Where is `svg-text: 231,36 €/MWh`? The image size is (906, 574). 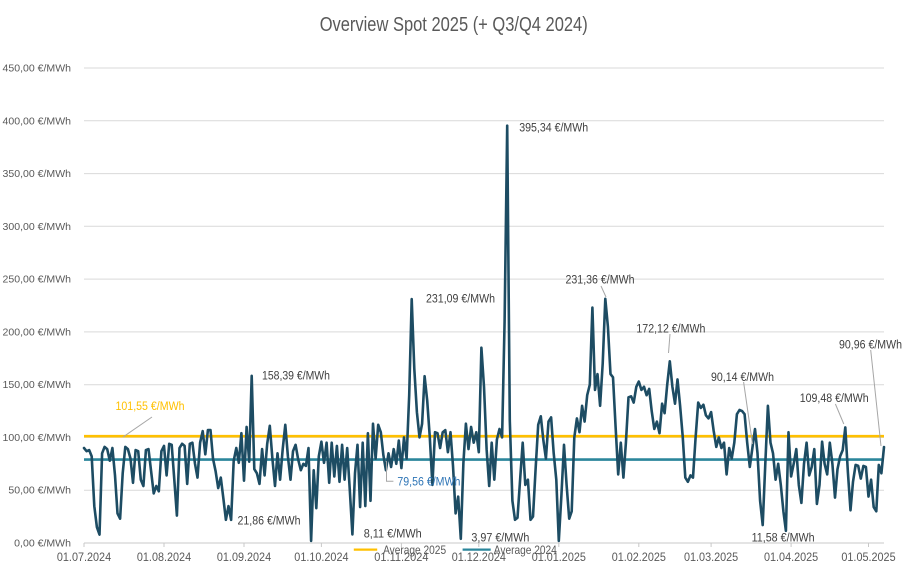 svg-text: 231,36 €/MWh is located at coordinates (600, 280).